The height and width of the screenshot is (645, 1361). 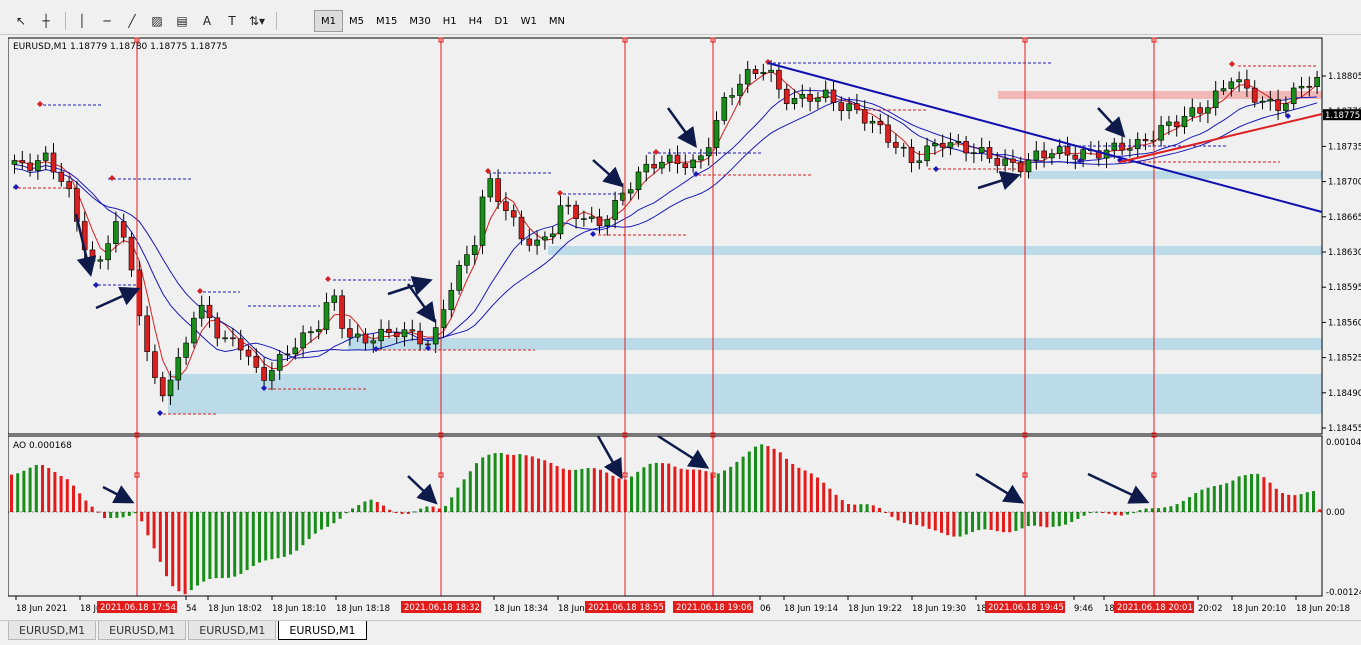 I want to click on cursor-icon: ↖, so click(x=21, y=21).